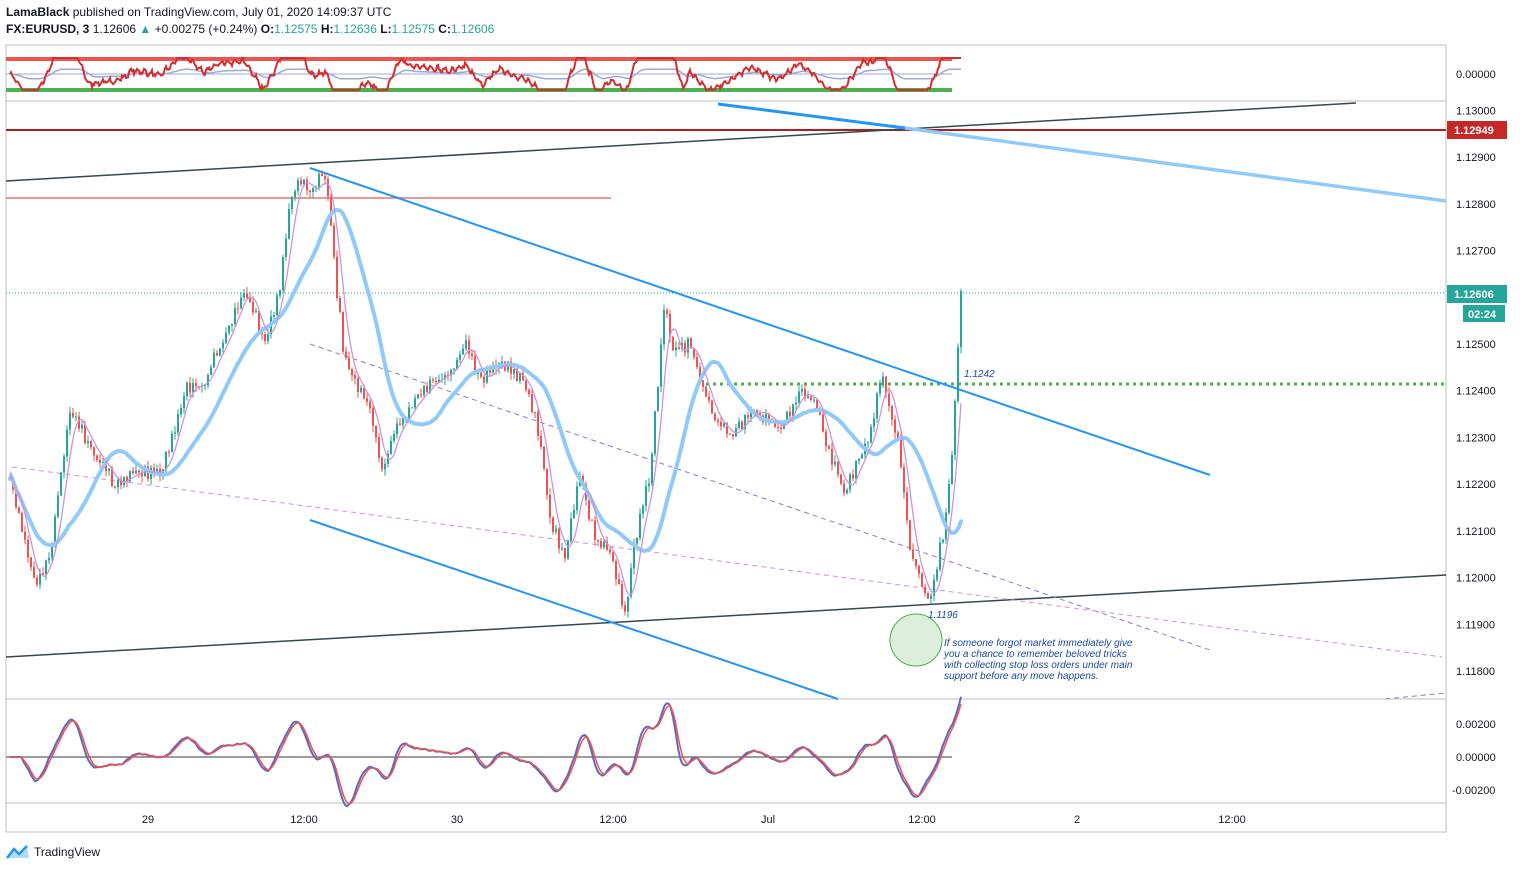  What do you see at coordinates (67, 852) in the screenshot?
I see `tradingview-brand: TradingView` at bounding box center [67, 852].